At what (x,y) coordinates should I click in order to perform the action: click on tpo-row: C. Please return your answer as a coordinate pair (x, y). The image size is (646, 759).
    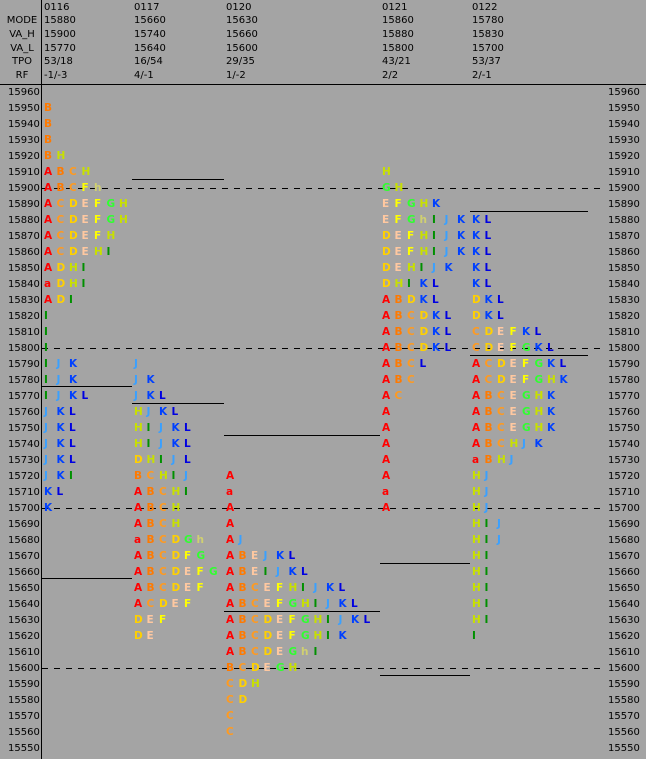
    Looking at the image, I should click on (230, 732).